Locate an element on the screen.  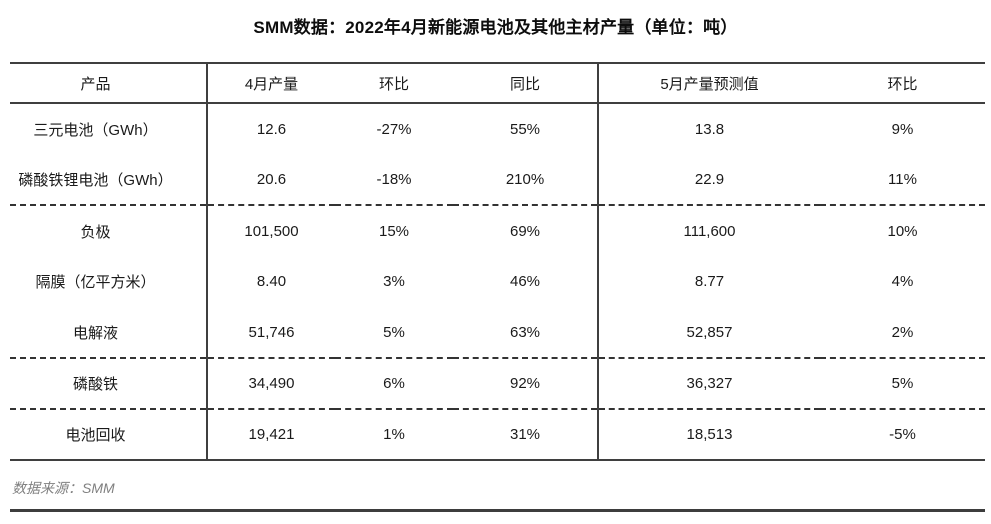
value-cell: 63% is located at coordinates (526, 333).